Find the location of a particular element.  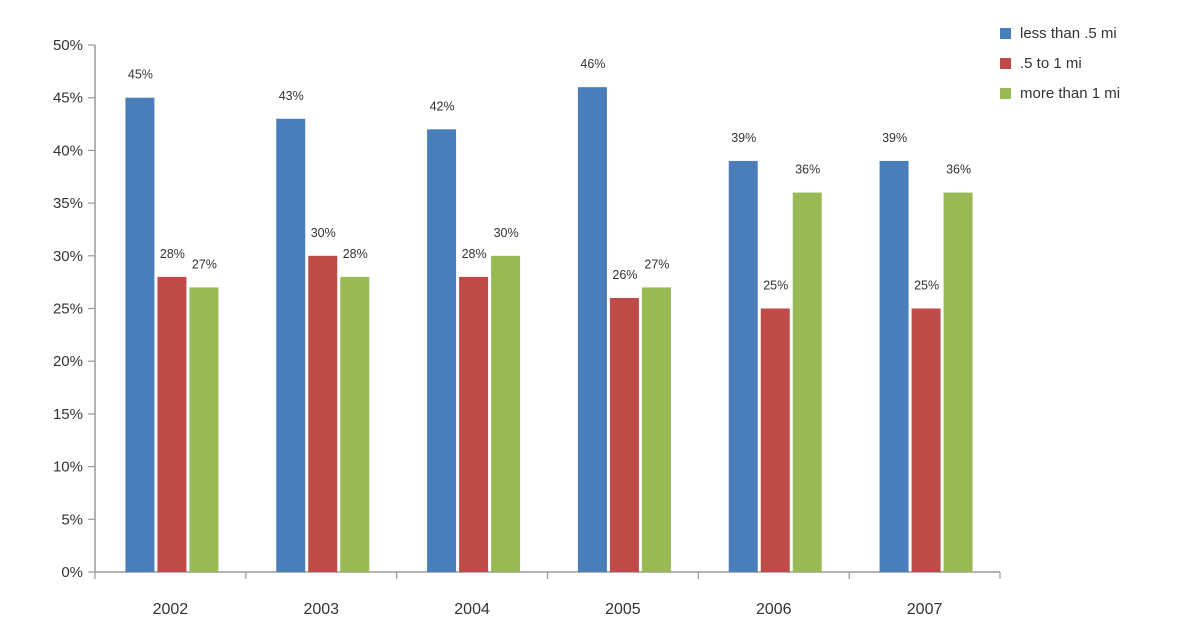

legend-label: less than .5 mi is located at coordinates (1068, 33).